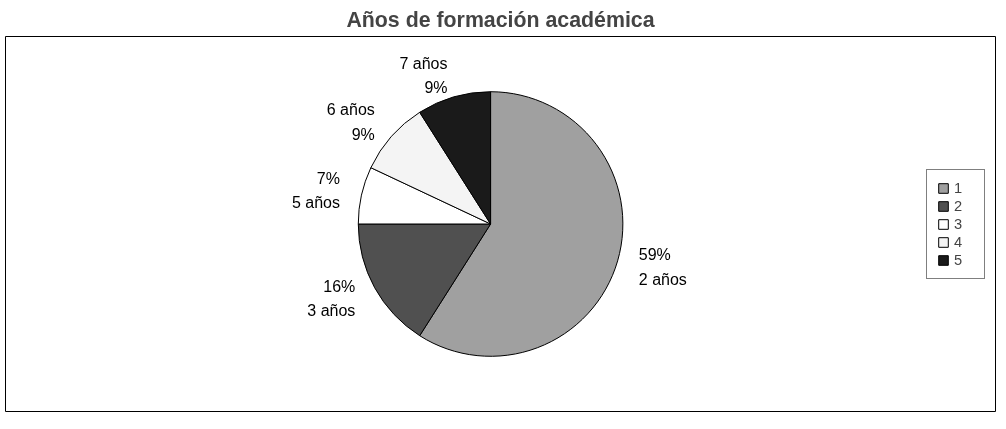  Describe the element at coordinates (339, 286) in the screenshot. I see `data-label: 16%` at that location.